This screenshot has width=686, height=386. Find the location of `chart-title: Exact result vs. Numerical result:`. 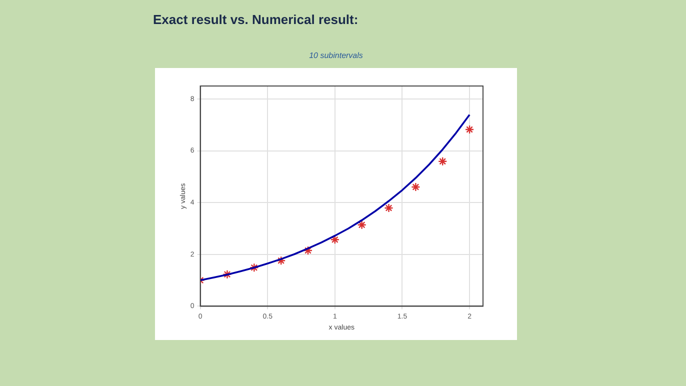

chart-title: Exact result vs. Numerical result: is located at coordinates (255, 19).